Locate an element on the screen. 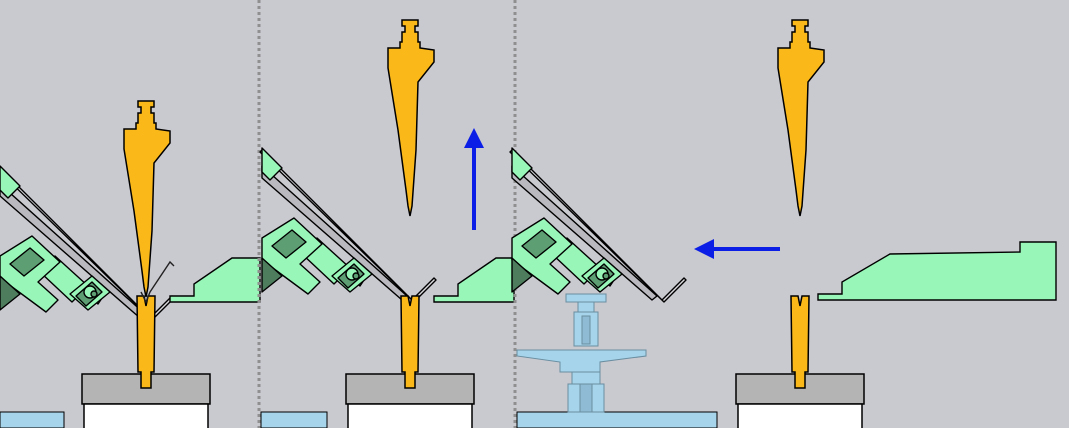  bent-sheet is located at coordinates (157, 282).